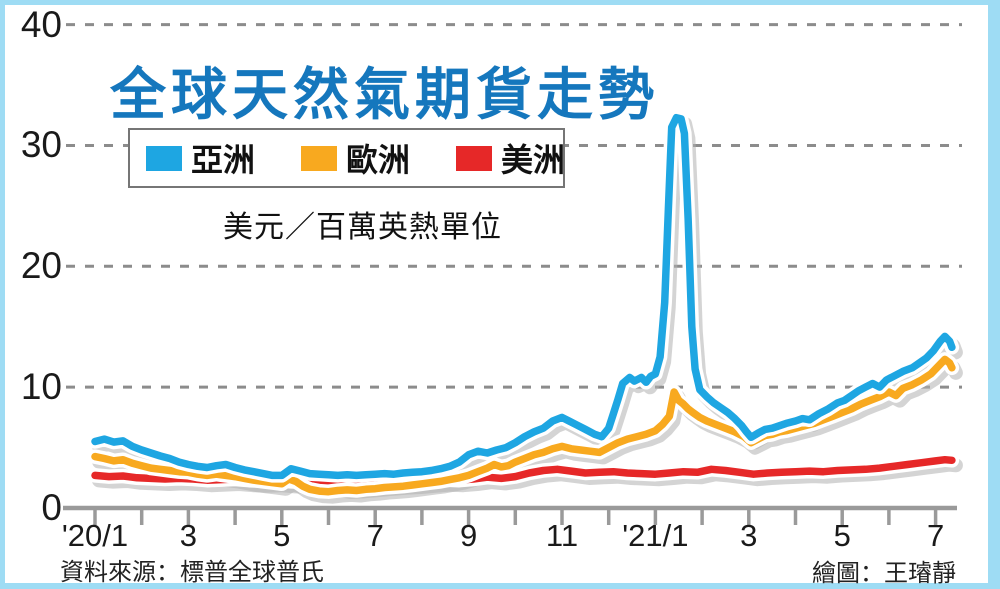 The width and height of the screenshot is (1000, 589). Describe the element at coordinates (223, 160) in the screenshot. I see `legend-label-asia: 亞洲` at that location.